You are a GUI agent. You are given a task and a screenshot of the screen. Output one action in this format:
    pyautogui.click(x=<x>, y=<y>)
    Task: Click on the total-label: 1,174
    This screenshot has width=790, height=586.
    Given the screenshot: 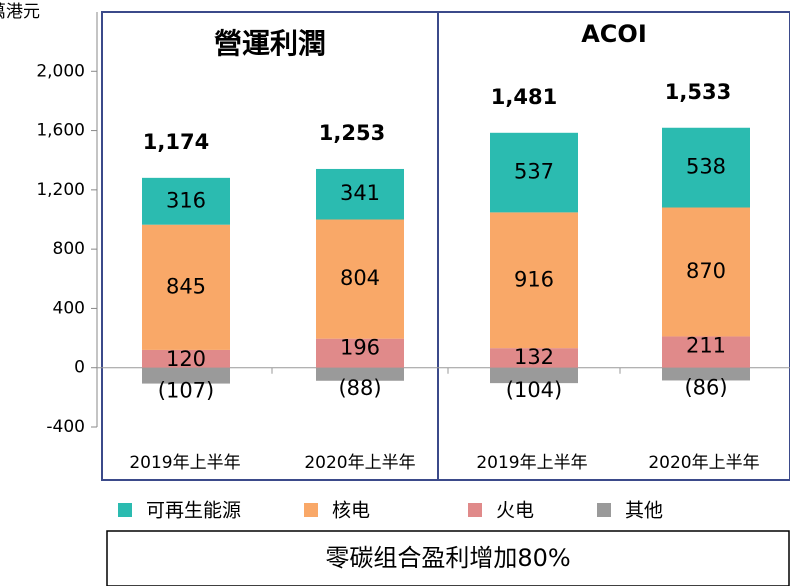 What is the action you would take?
    pyautogui.click(x=176, y=142)
    